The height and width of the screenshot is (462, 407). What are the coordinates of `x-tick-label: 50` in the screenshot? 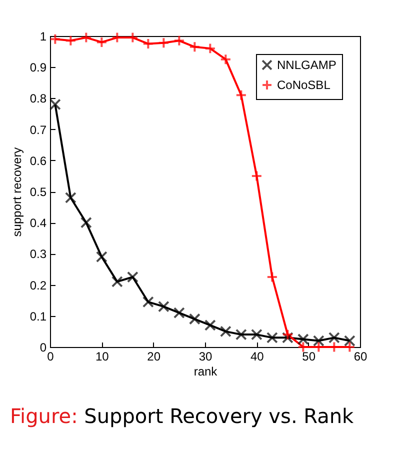 It's located at (309, 357).